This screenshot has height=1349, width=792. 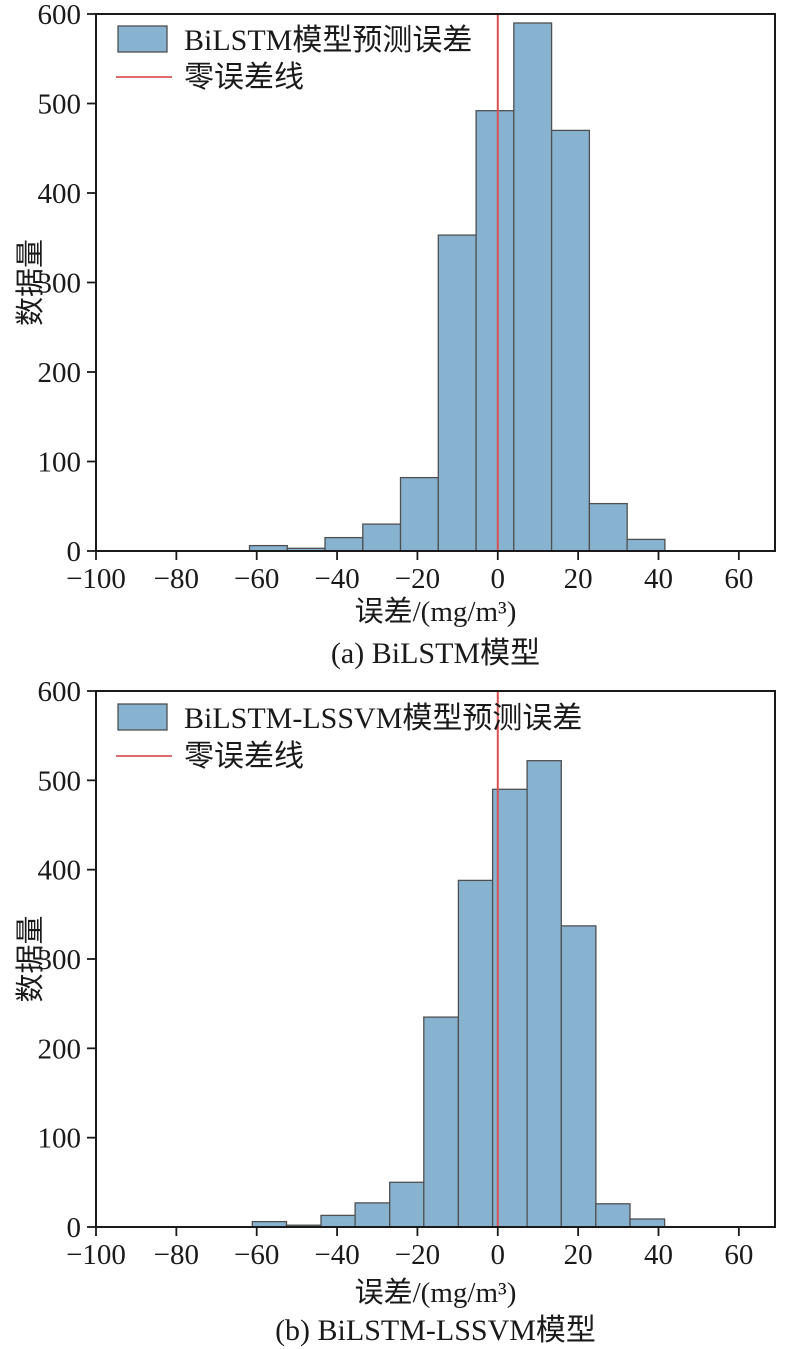 I want to click on legend-label-series: BiLSTM模型预测误差, so click(x=328, y=40).